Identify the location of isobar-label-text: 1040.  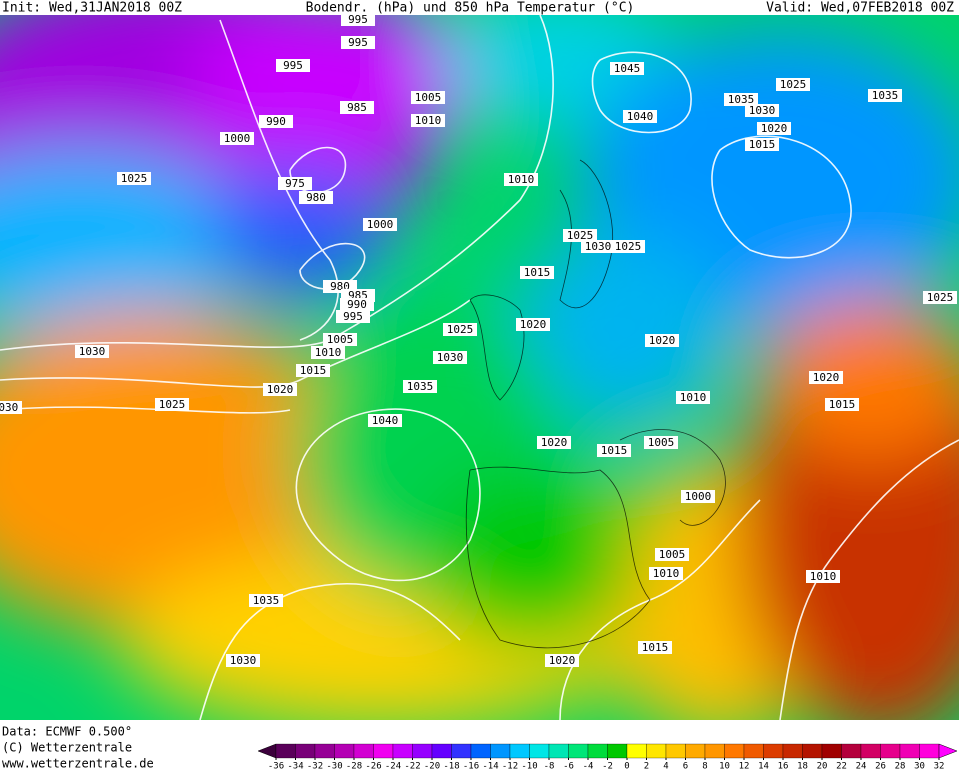
(640, 116).